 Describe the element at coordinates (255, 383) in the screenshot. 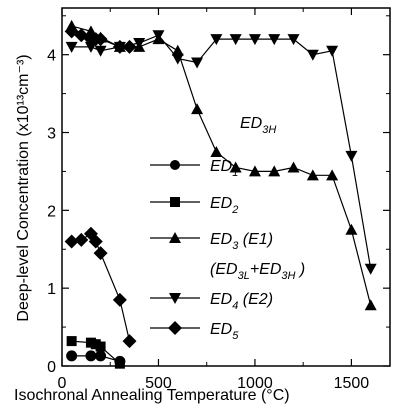

I see `x-tick-label: 1000` at that location.